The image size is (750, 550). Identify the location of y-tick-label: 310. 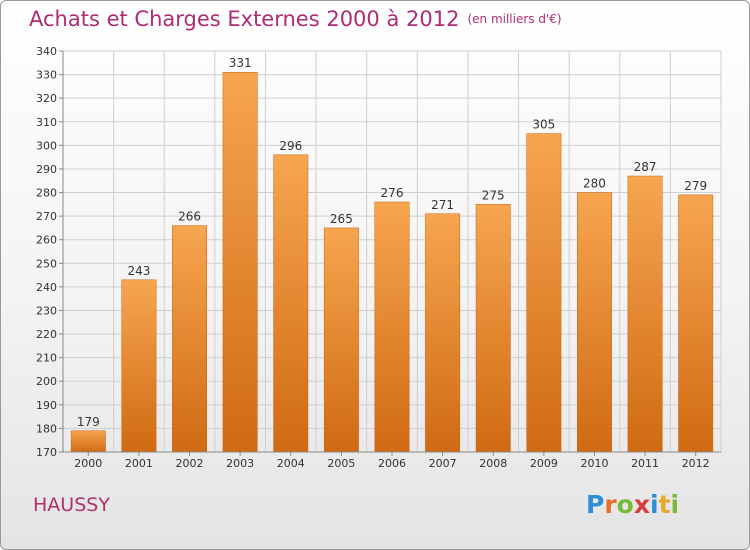
(46, 122).